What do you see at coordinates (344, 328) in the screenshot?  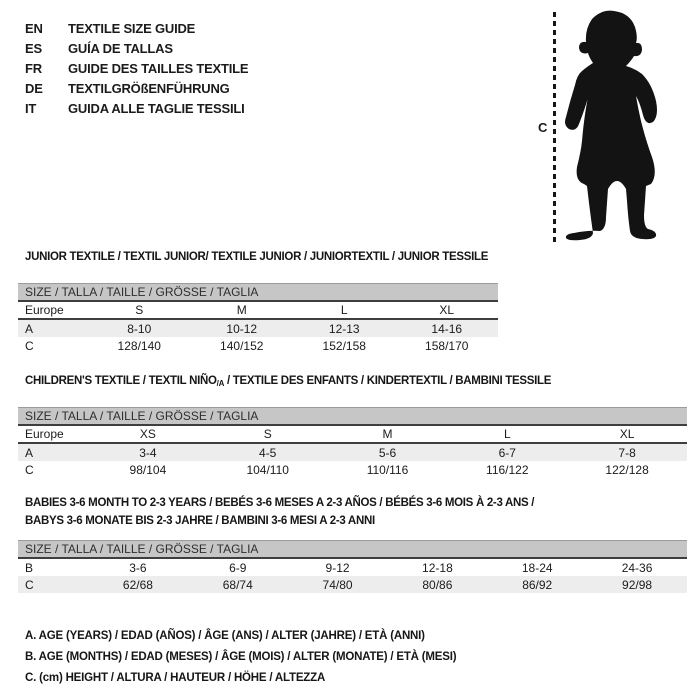 I see `value-cell: 12-13` at bounding box center [344, 328].